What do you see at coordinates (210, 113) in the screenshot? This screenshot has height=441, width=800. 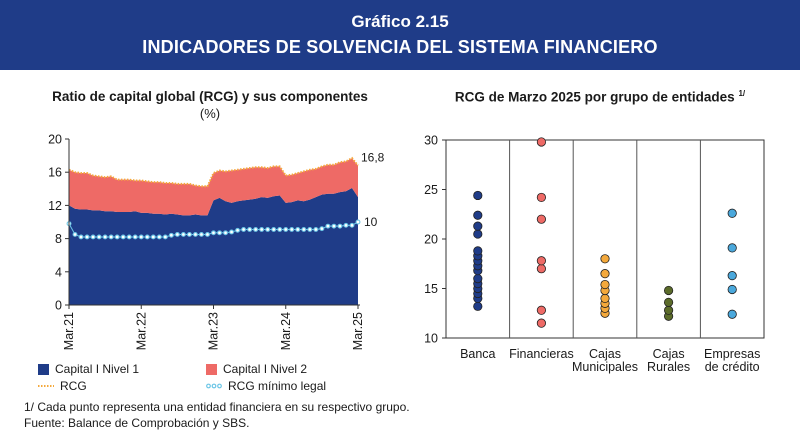 I see `left-chart-unit: (%)` at bounding box center [210, 113].